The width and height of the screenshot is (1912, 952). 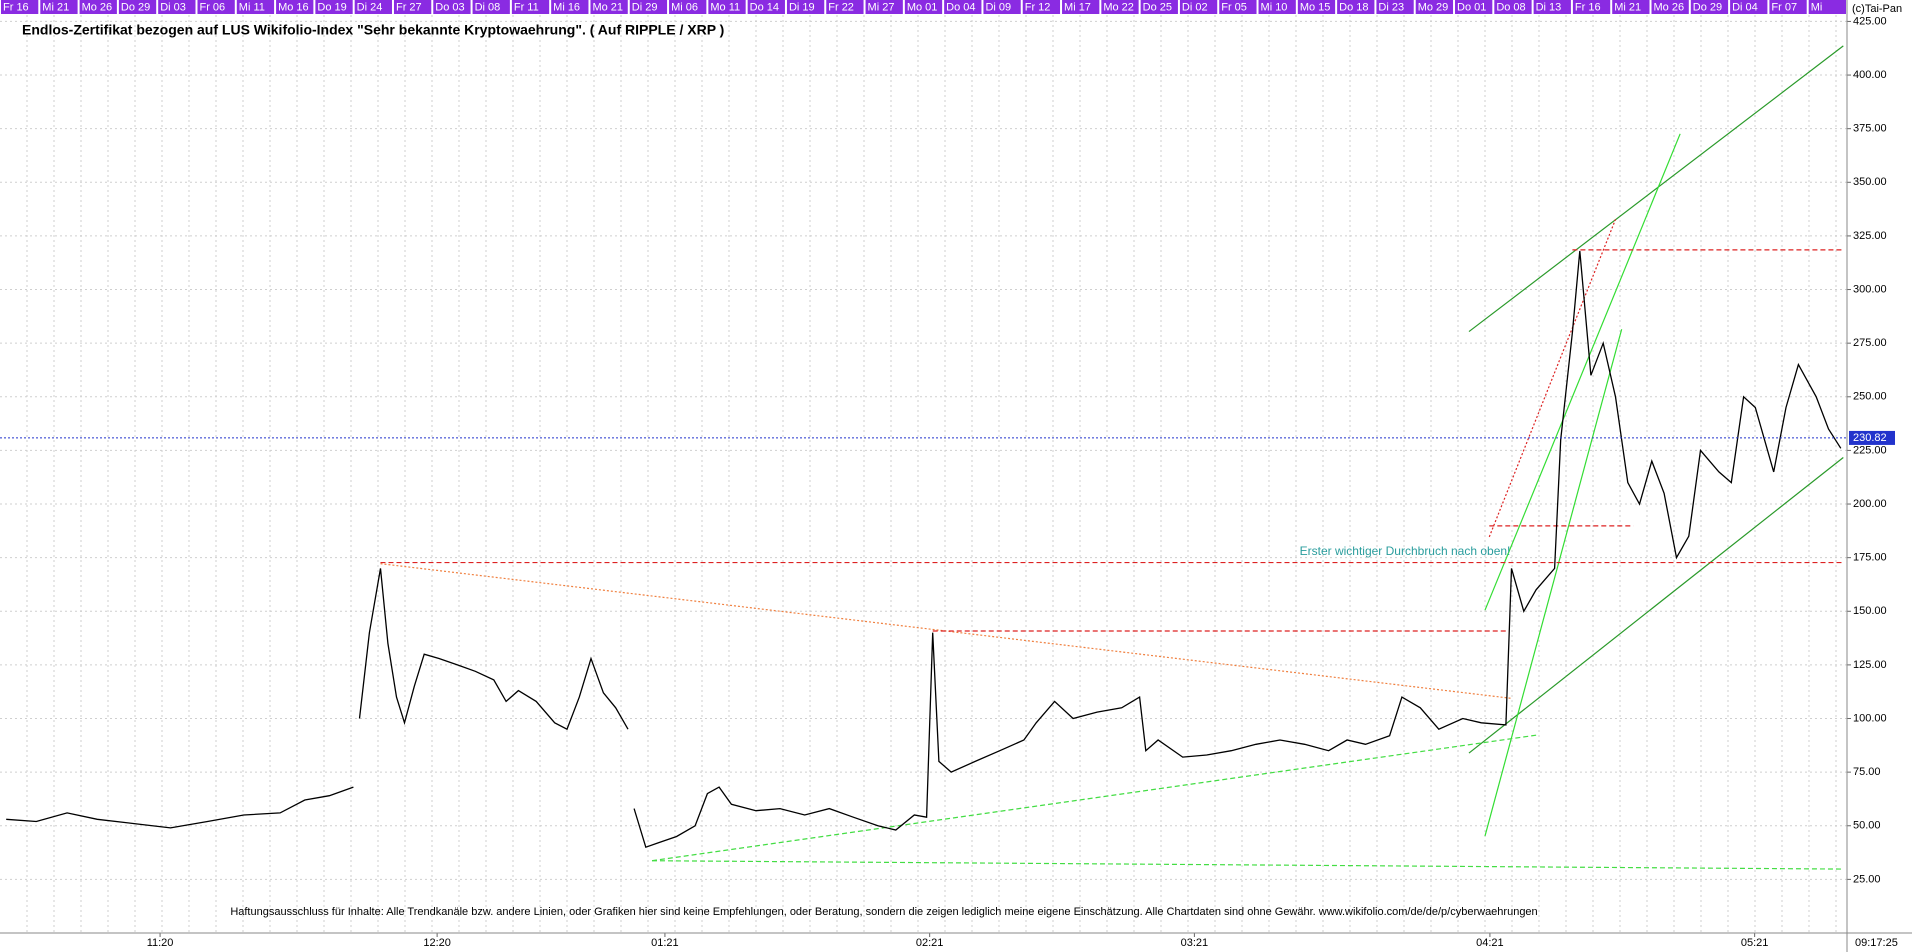 I want to click on date-label: Di 24, so click(x=370, y=7).